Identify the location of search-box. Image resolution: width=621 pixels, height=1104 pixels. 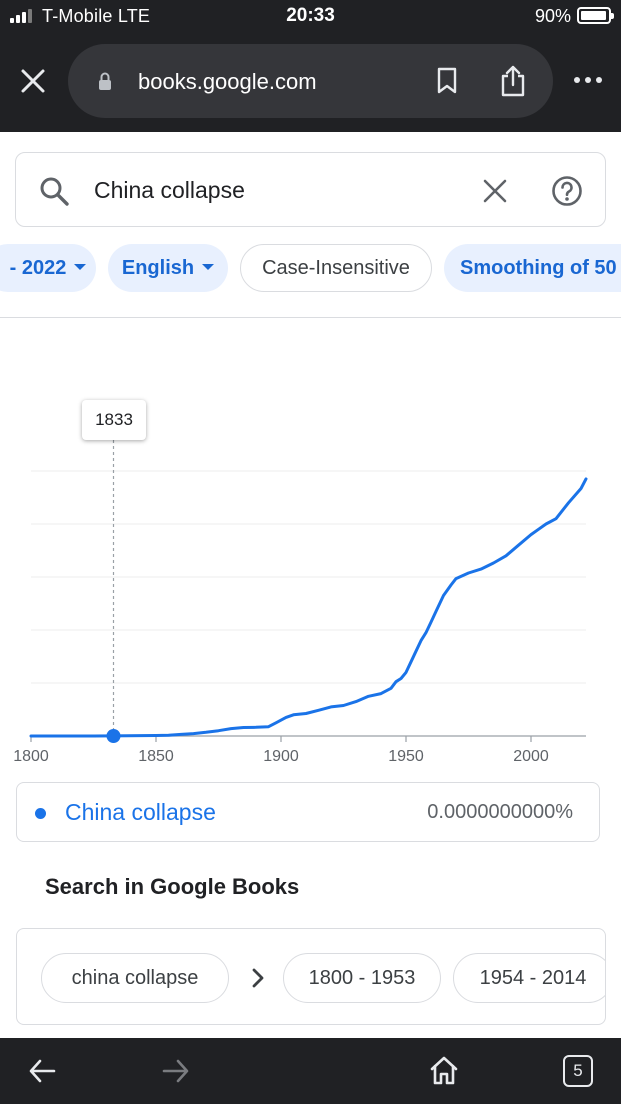
(310, 189).